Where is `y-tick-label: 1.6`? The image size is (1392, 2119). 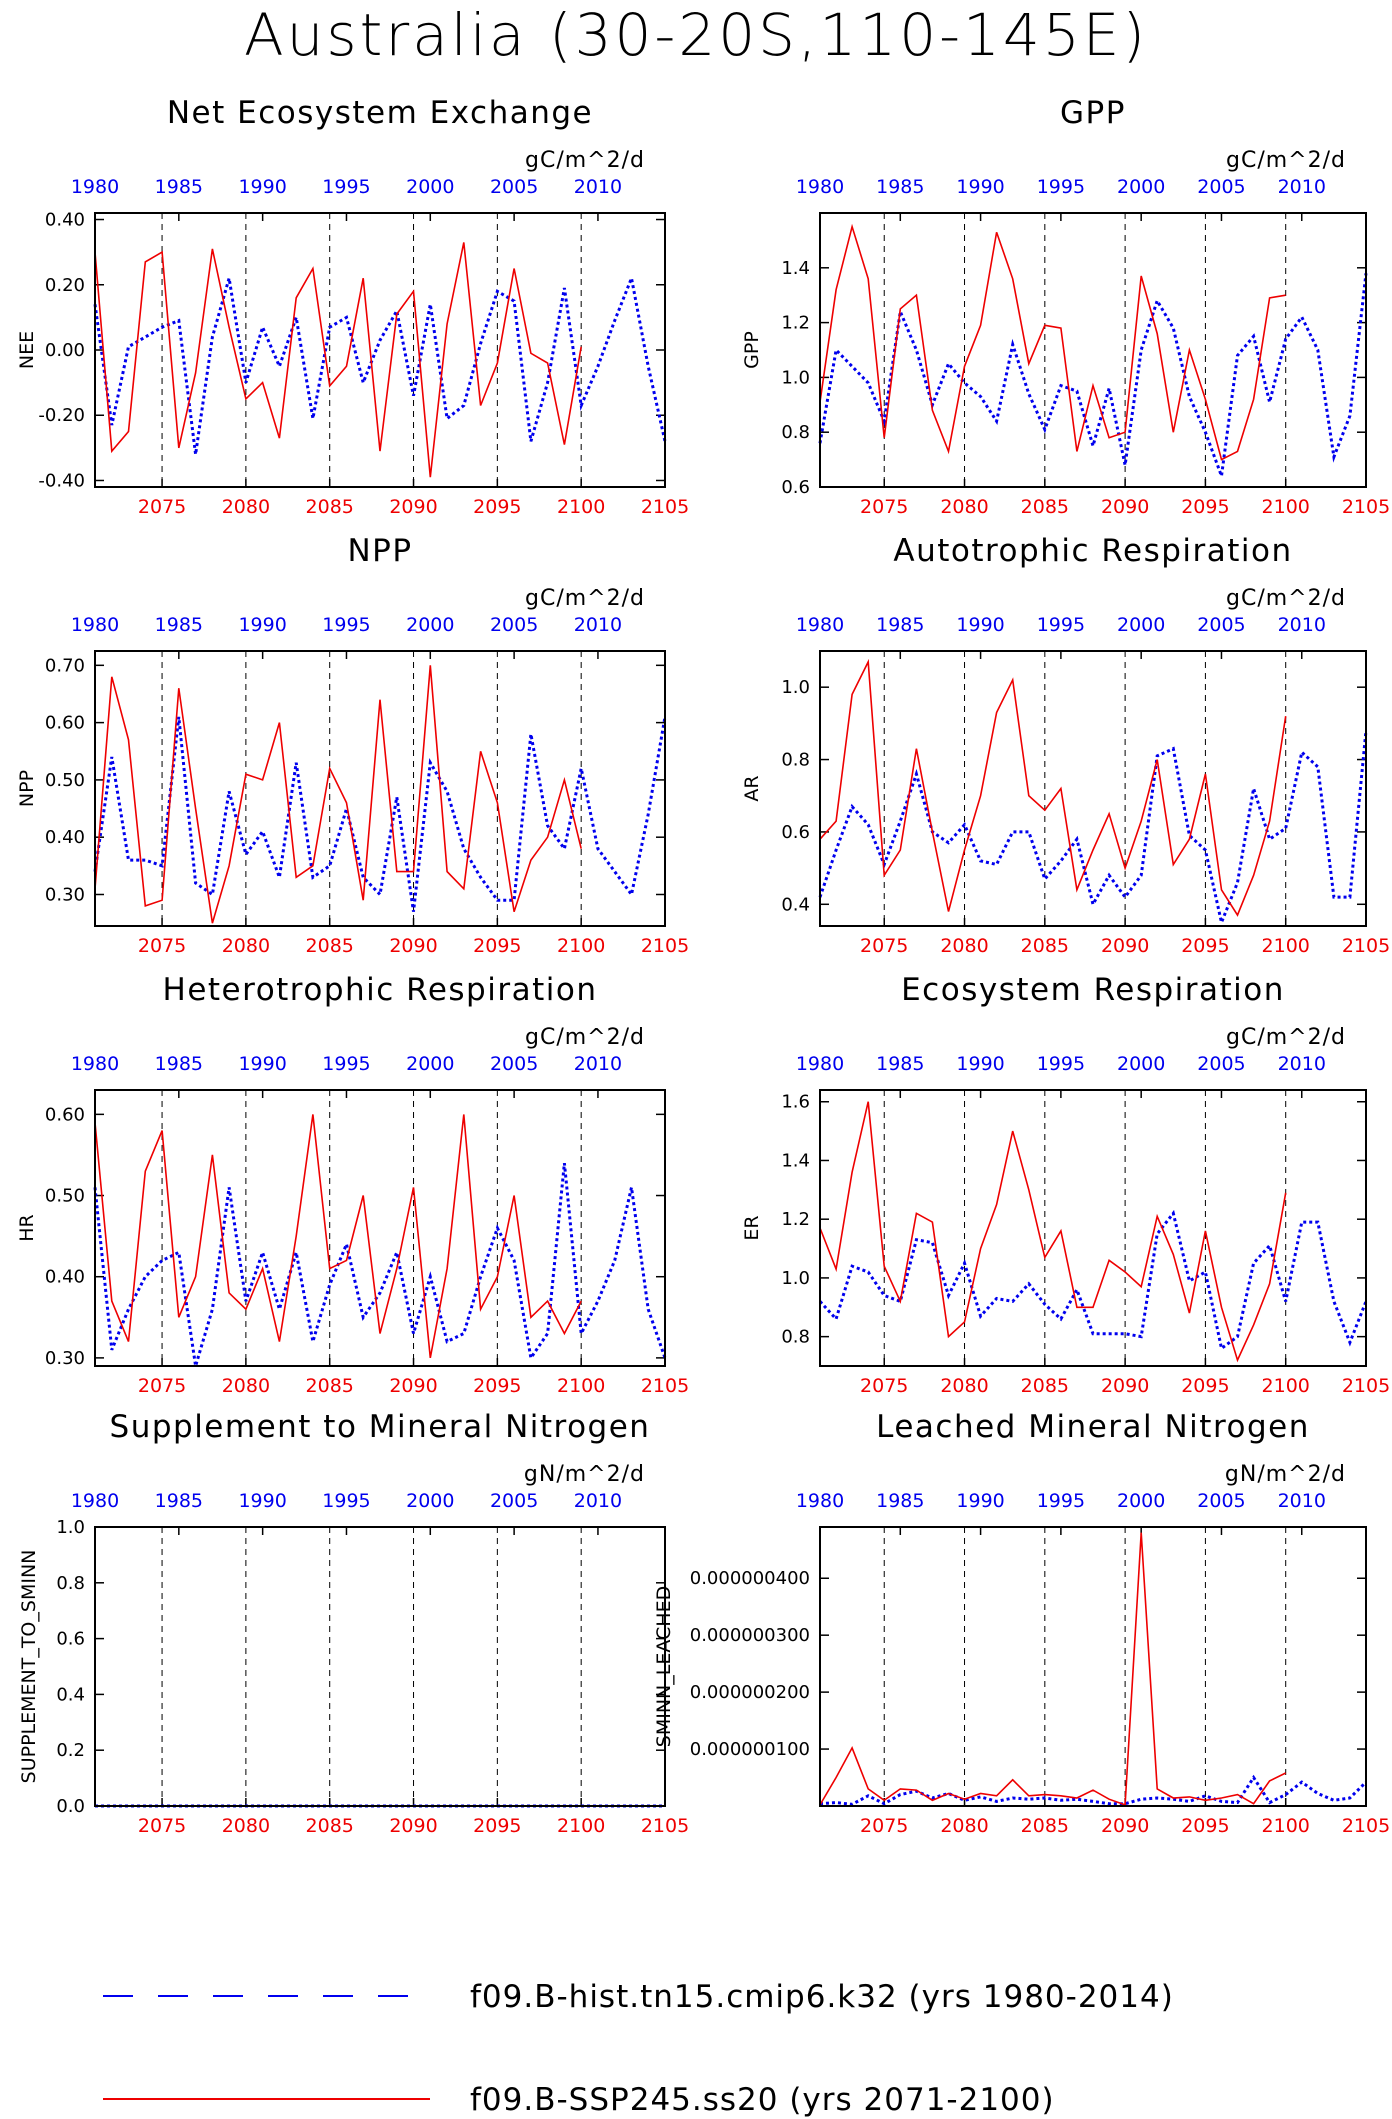 y-tick-label: 1.6 is located at coordinates (795, 1102).